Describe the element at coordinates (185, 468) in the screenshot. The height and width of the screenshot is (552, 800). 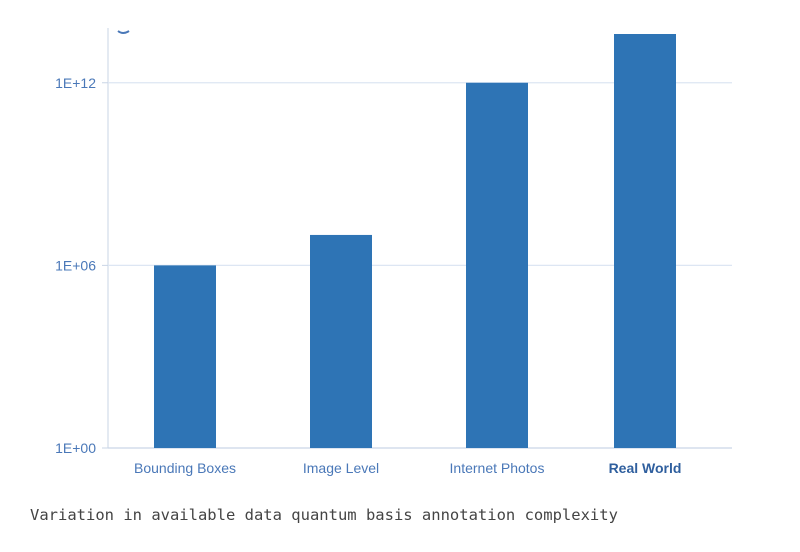
I see `x-tick-label: Bounding Boxes` at that location.